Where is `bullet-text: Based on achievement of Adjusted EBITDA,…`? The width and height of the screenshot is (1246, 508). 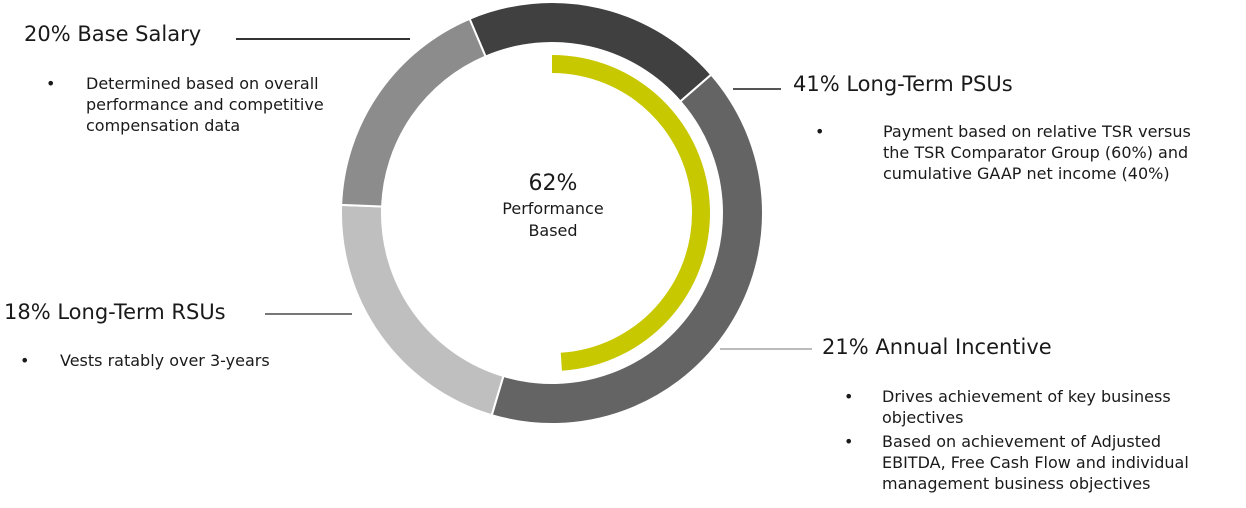
bullet-text: Based on achievement of Adjusted EBITDA,… is located at coordinates (1035, 462).